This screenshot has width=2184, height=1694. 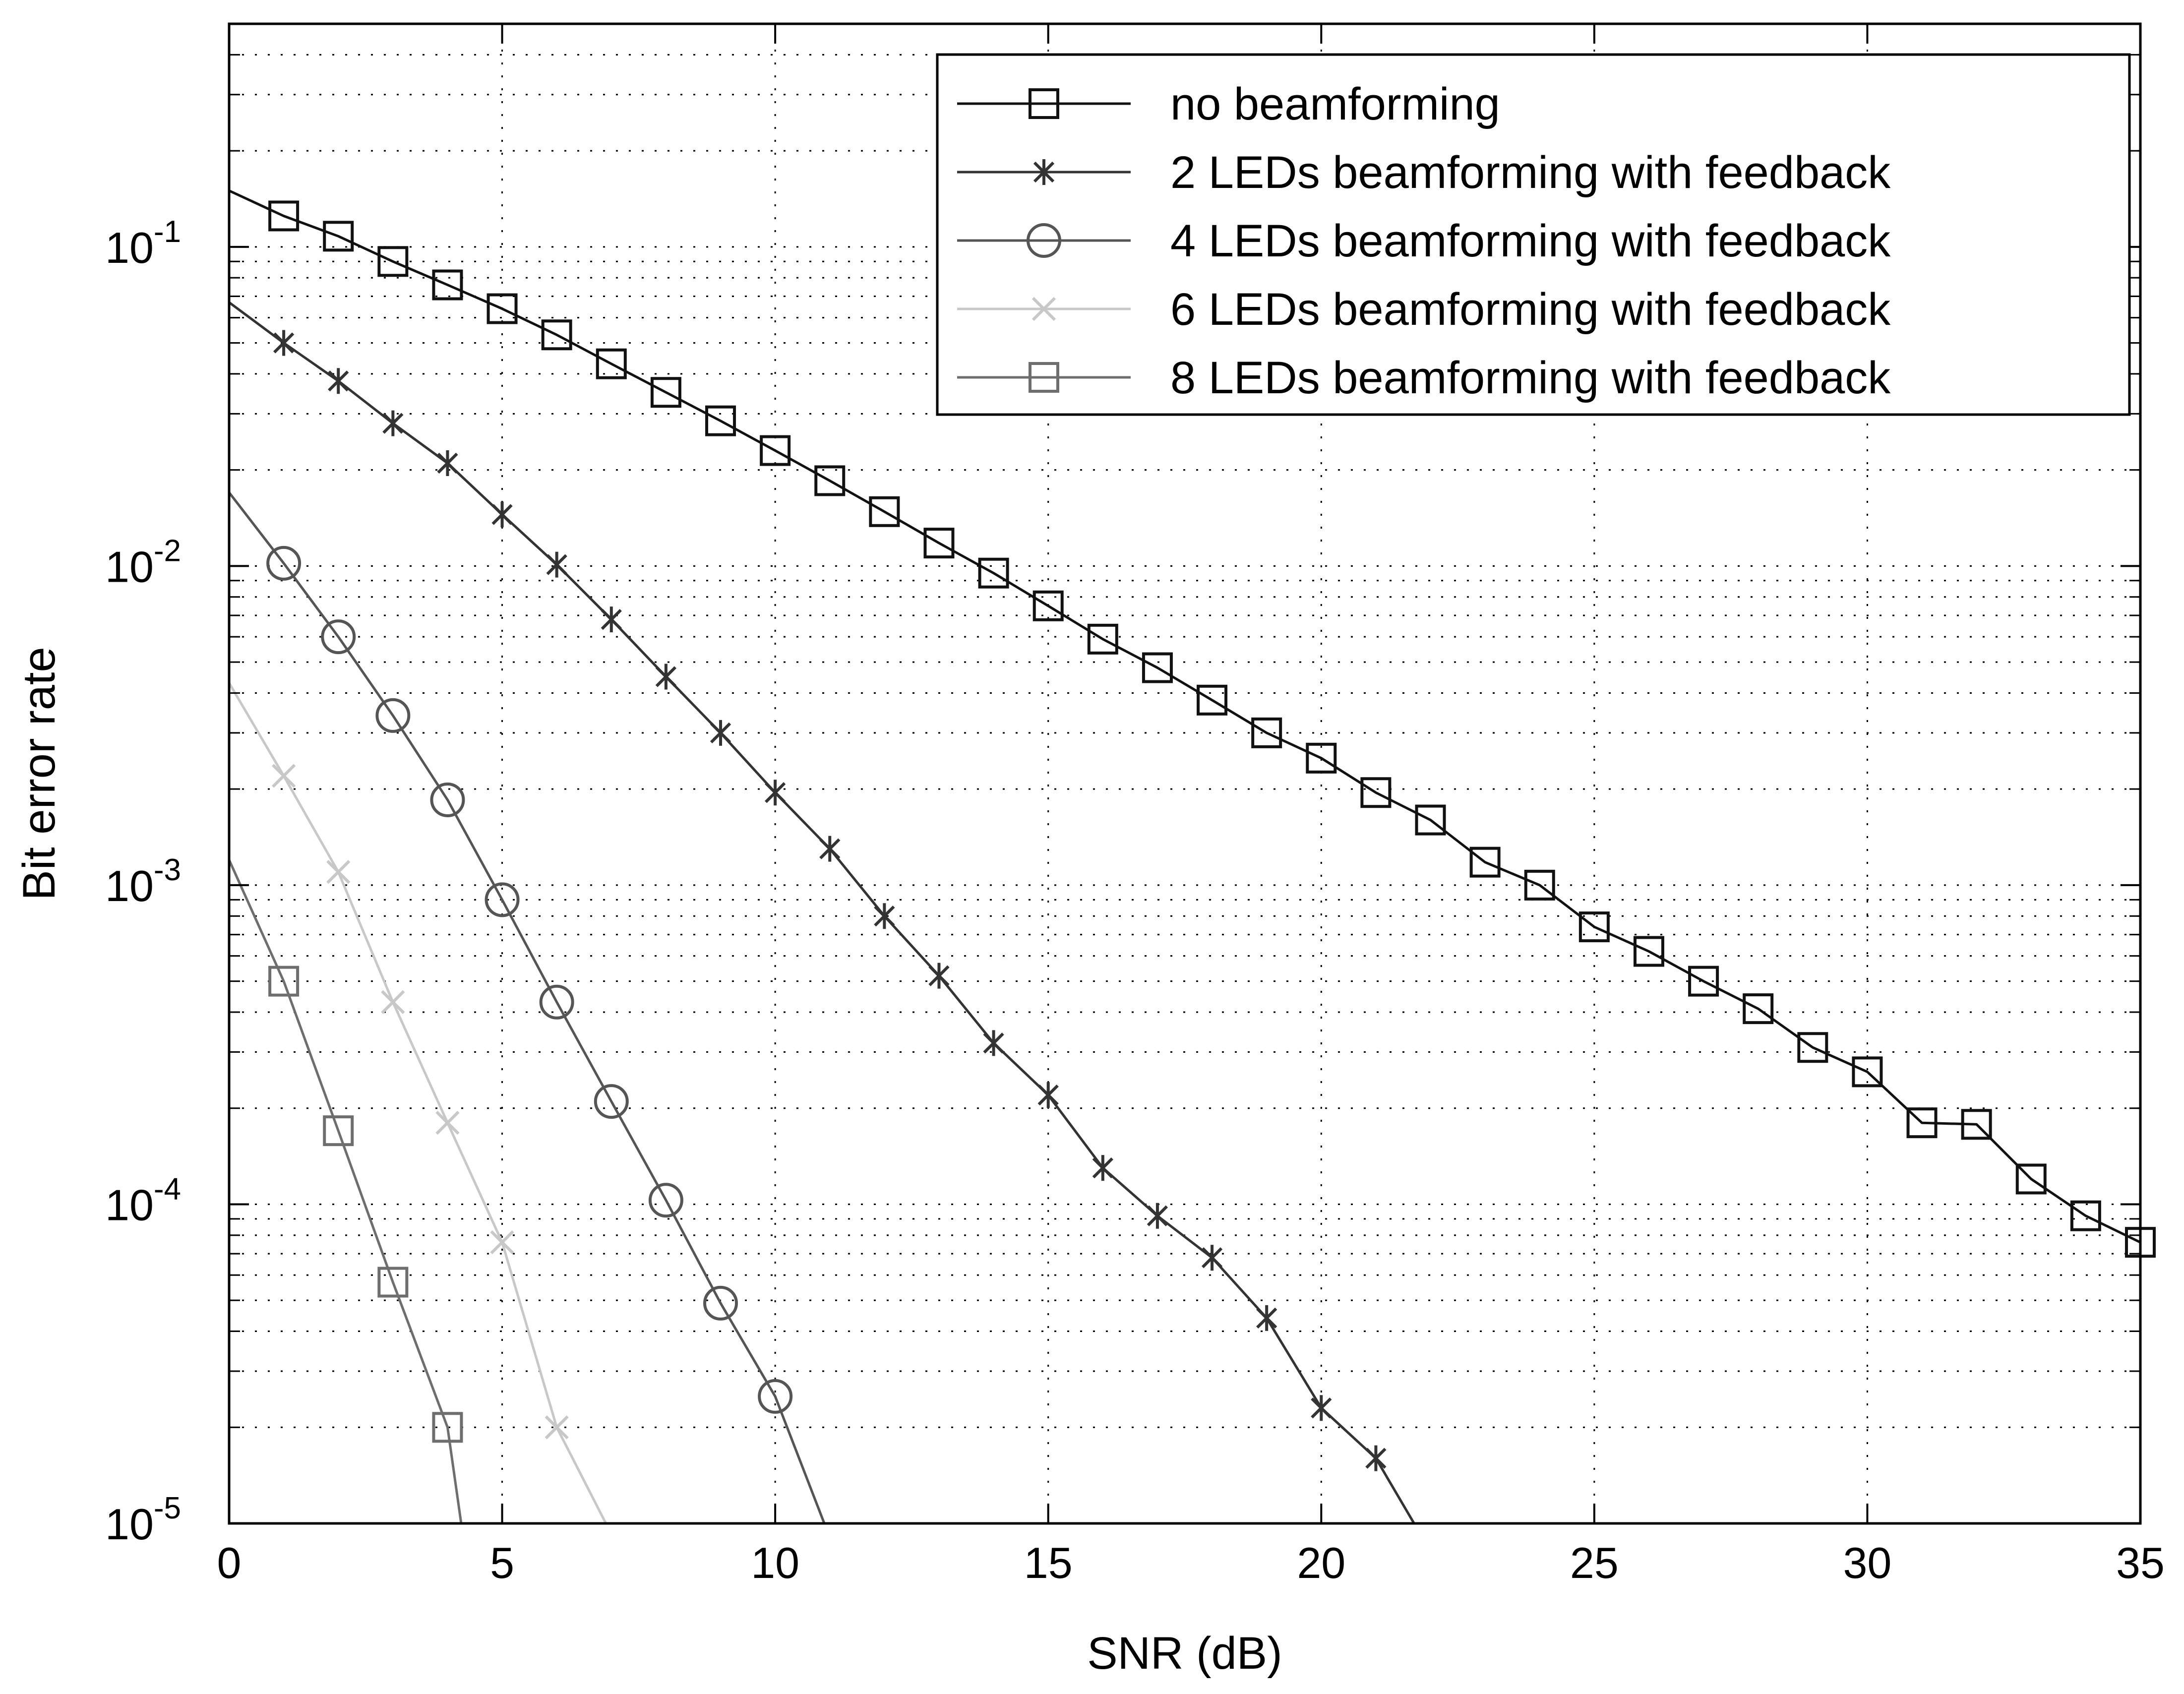 What do you see at coordinates (1048, 1562) in the screenshot?
I see `x-tick-label: 15` at bounding box center [1048, 1562].